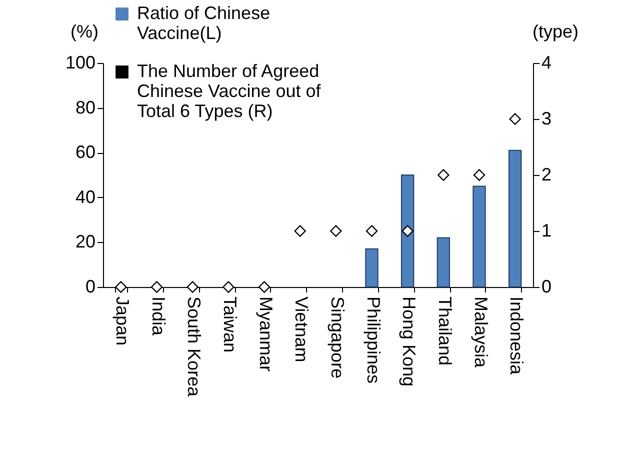 The height and width of the screenshot is (463, 623). What do you see at coordinates (80, 62) in the screenshot?
I see `y-tick-label: 100` at bounding box center [80, 62].